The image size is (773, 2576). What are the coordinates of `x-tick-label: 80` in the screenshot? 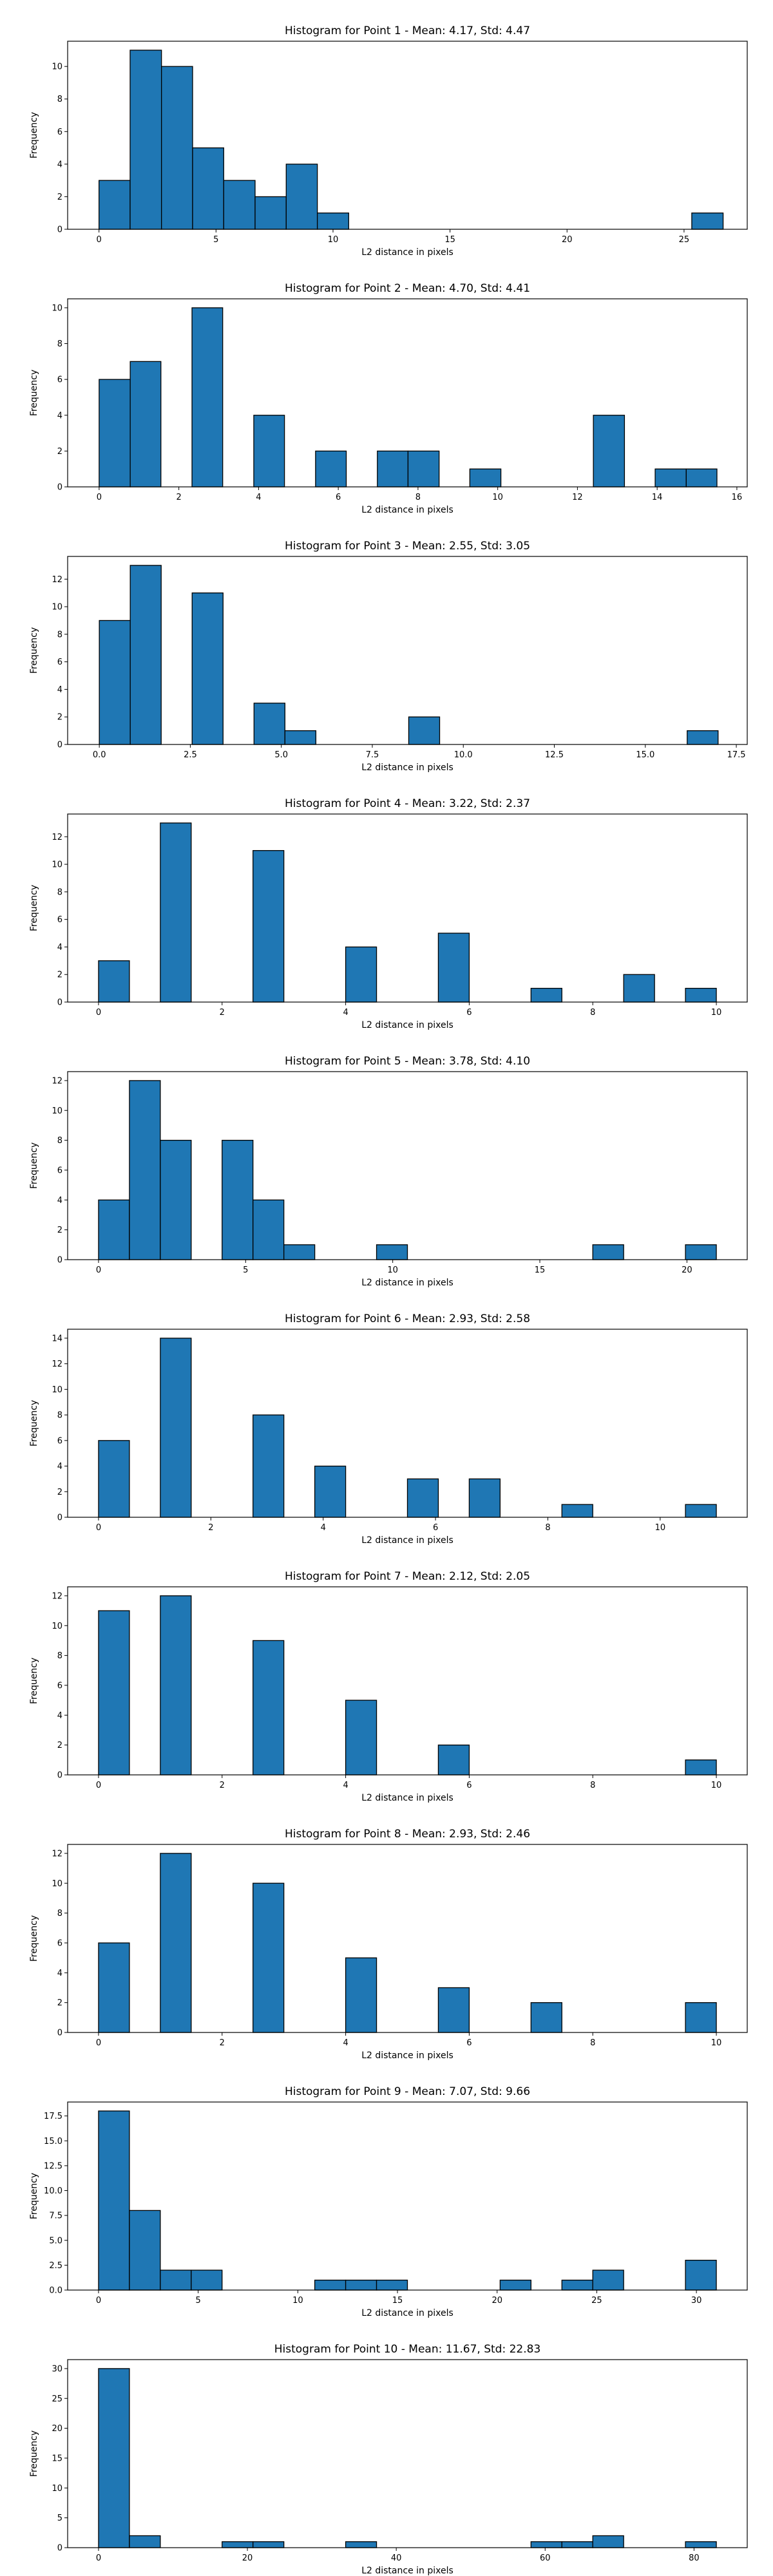 It's located at (694, 2558).